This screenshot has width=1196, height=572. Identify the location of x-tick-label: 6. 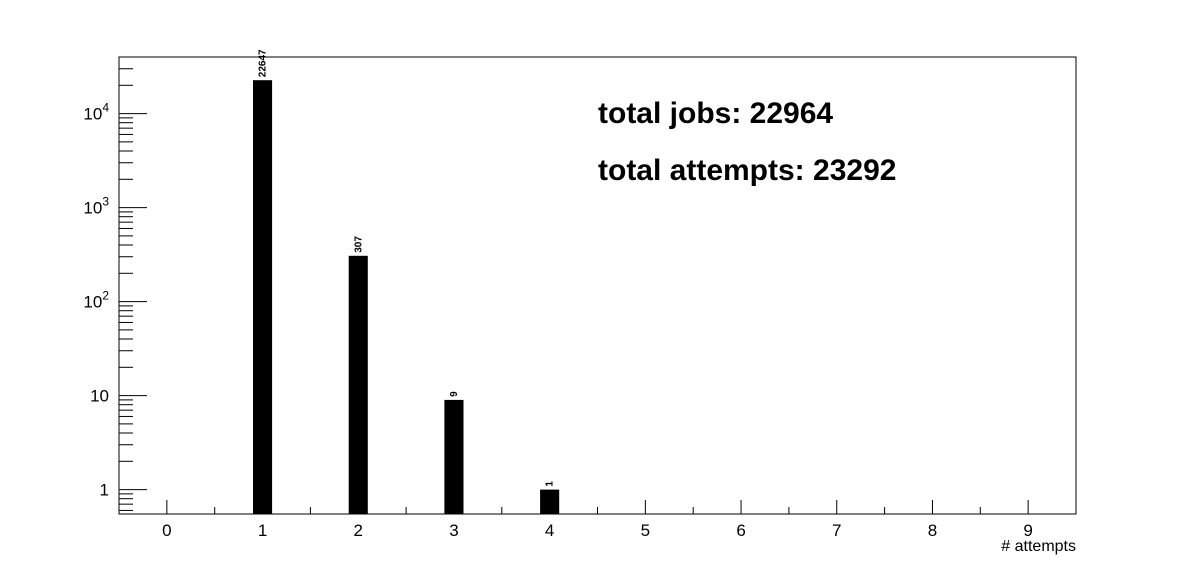
(740, 530).